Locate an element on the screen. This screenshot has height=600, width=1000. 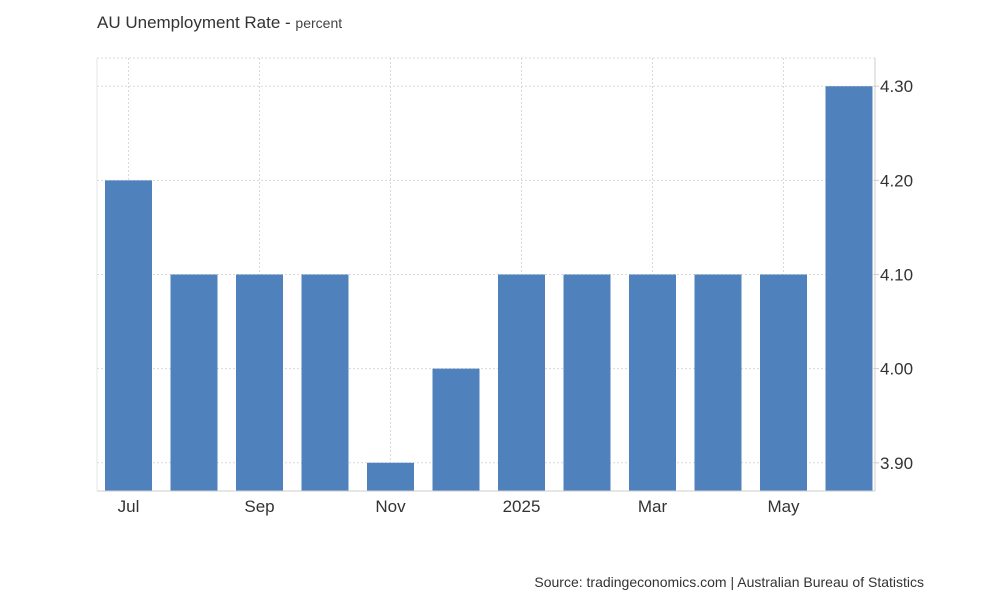
y-tick-label: 4.10 is located at coordinates (896, 275).